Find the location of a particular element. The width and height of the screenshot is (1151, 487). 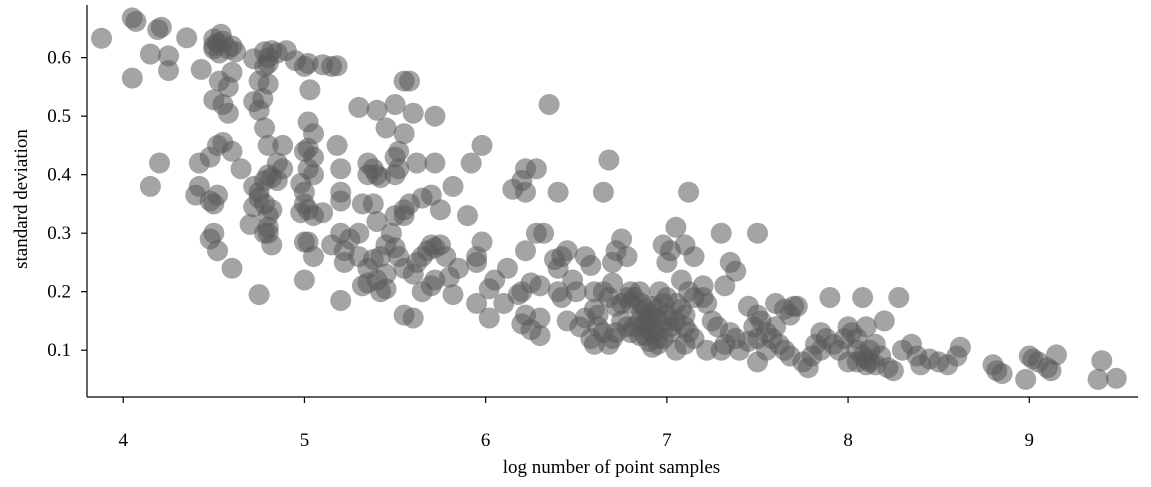

x-tick-label: 6 is located at coordinates (486, 440).